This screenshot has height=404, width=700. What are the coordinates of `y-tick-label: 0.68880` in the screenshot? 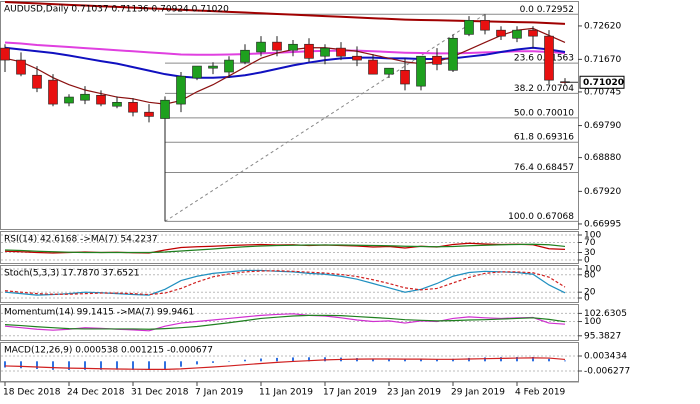 It's located at (602, 158).